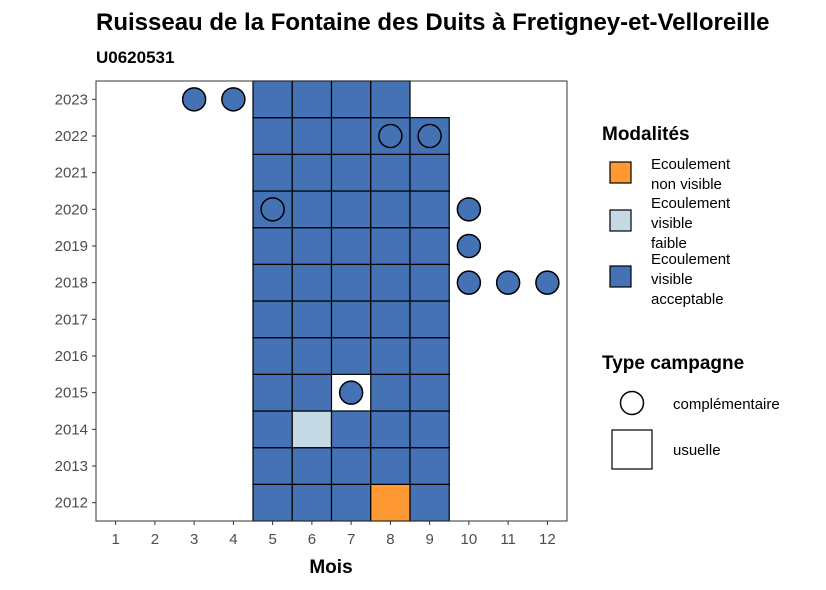  Describe the element at coordinates (691, 259) in the screenshot. I see `legend-label-2-0: Ecoulement` at that location.